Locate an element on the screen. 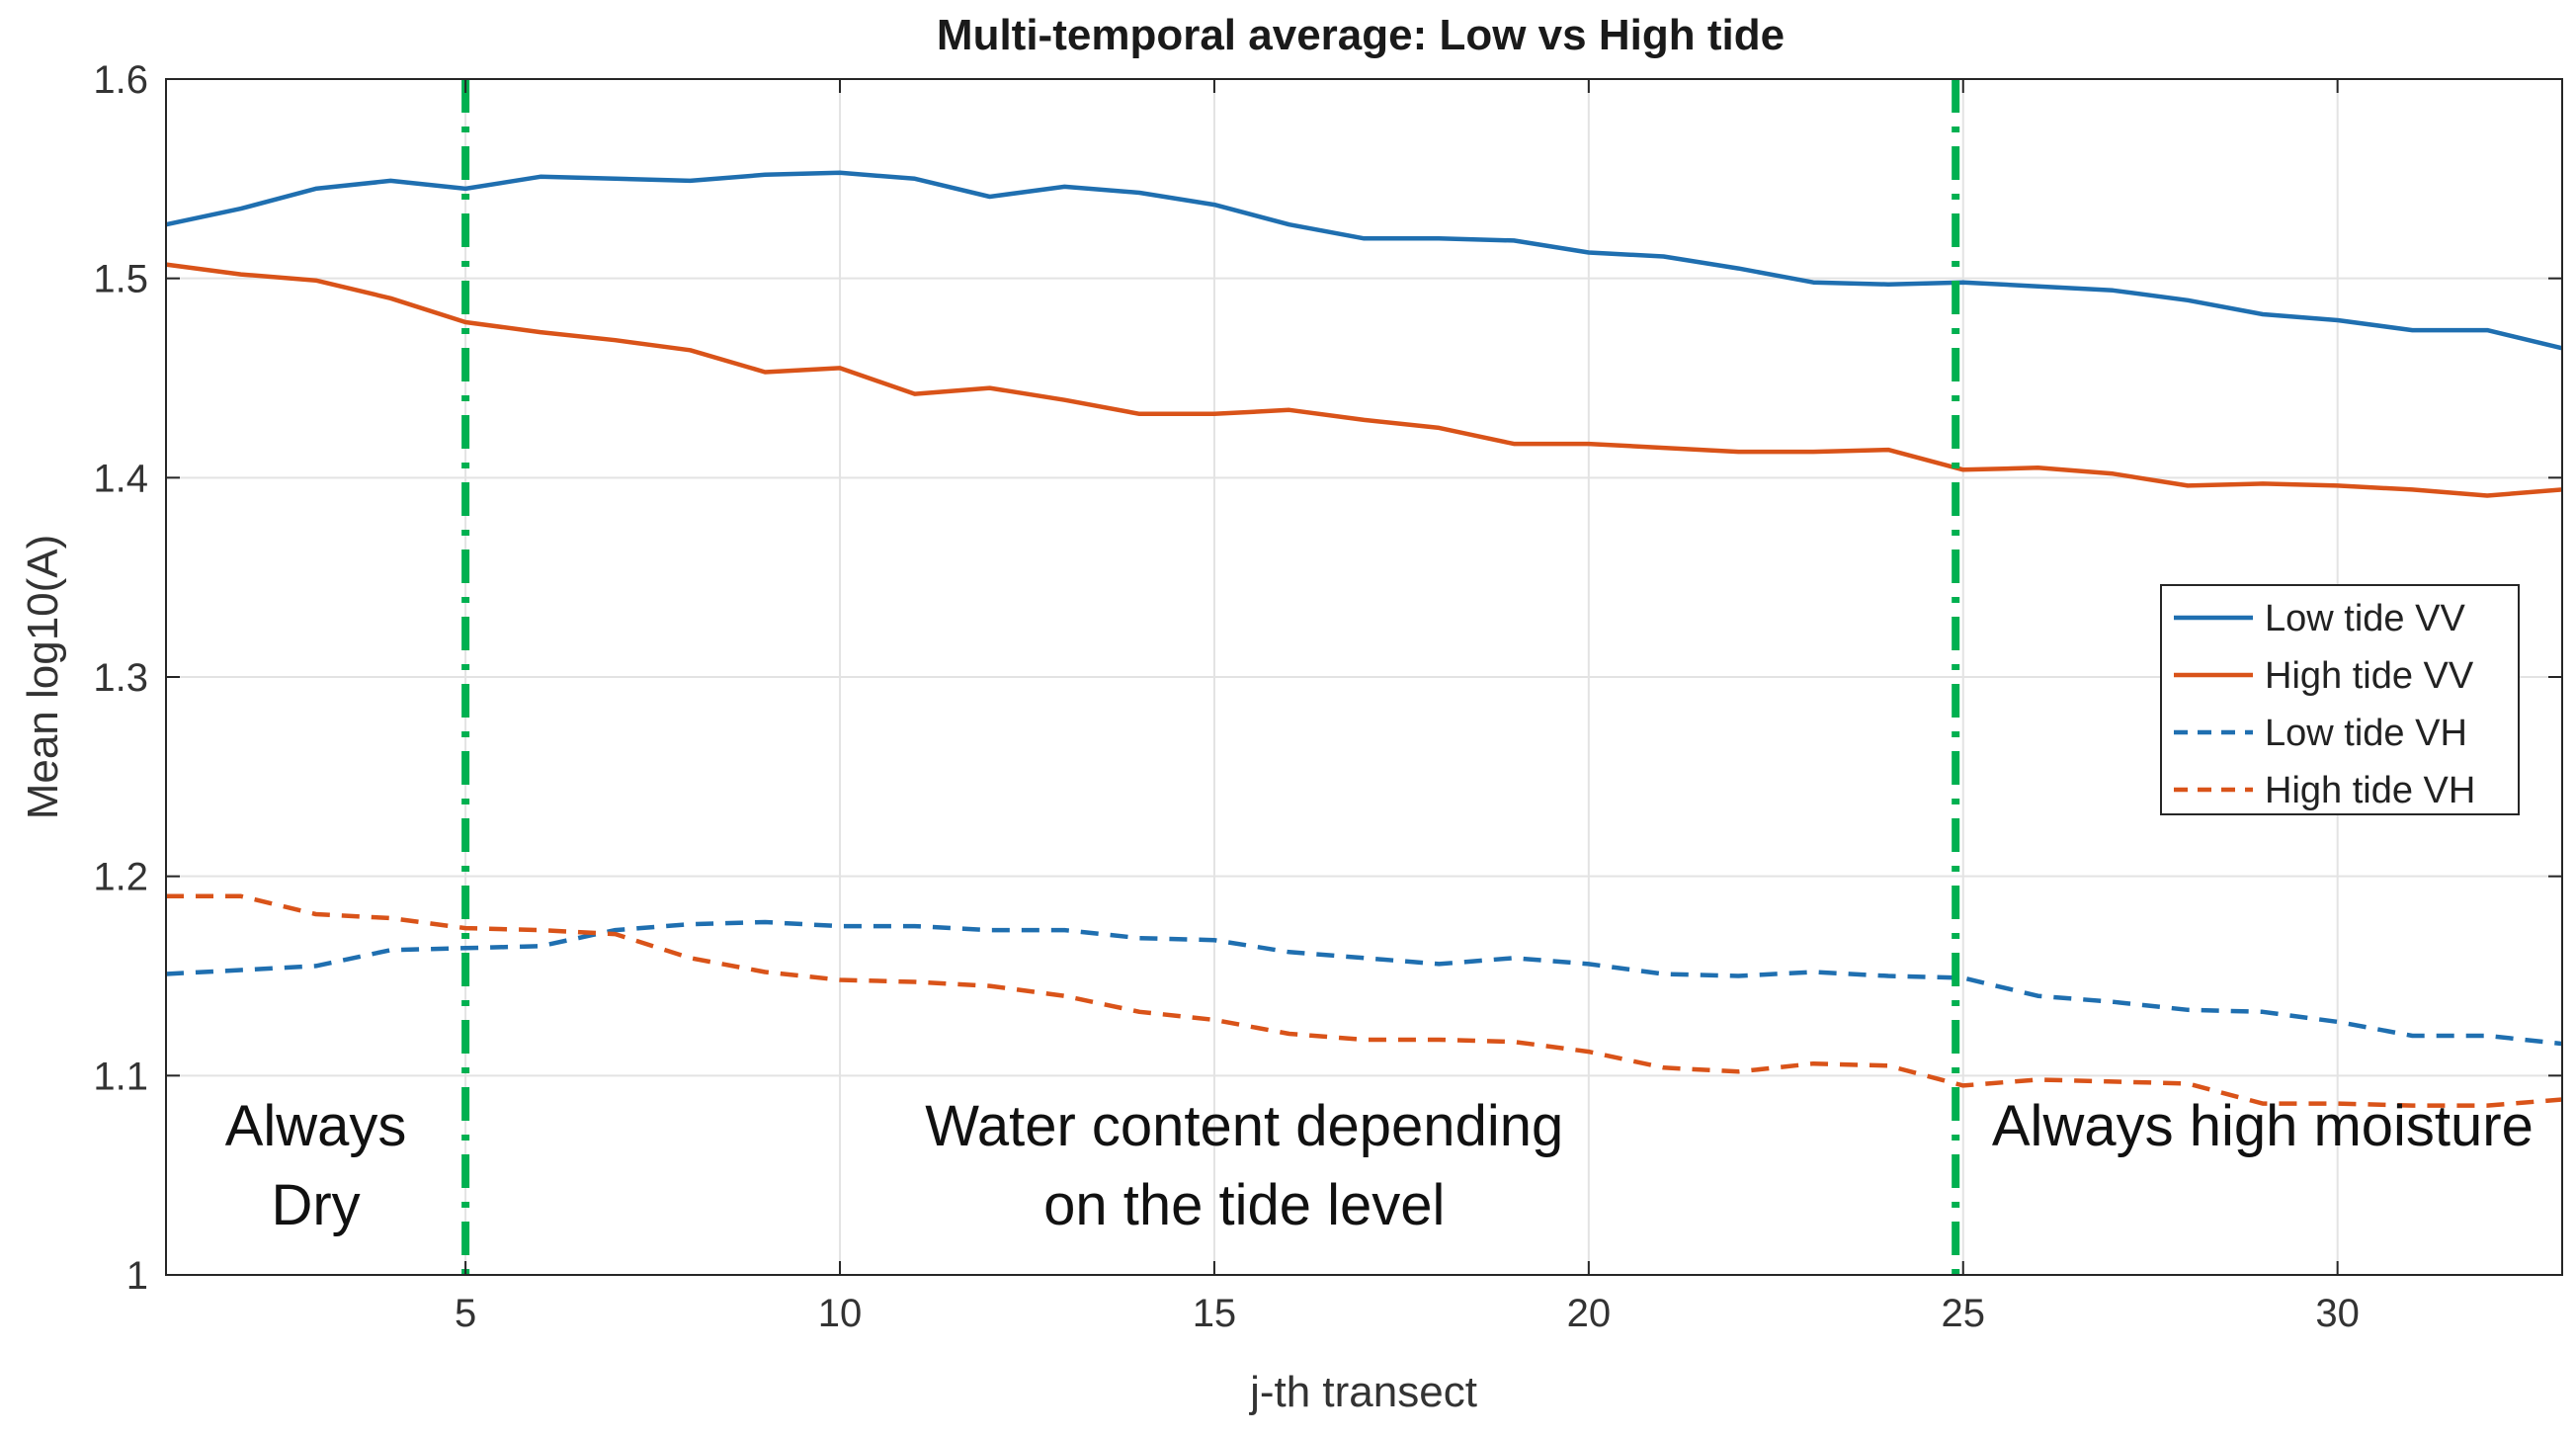  x-tick-label: 25 is located at coordinates (1964, 1313).